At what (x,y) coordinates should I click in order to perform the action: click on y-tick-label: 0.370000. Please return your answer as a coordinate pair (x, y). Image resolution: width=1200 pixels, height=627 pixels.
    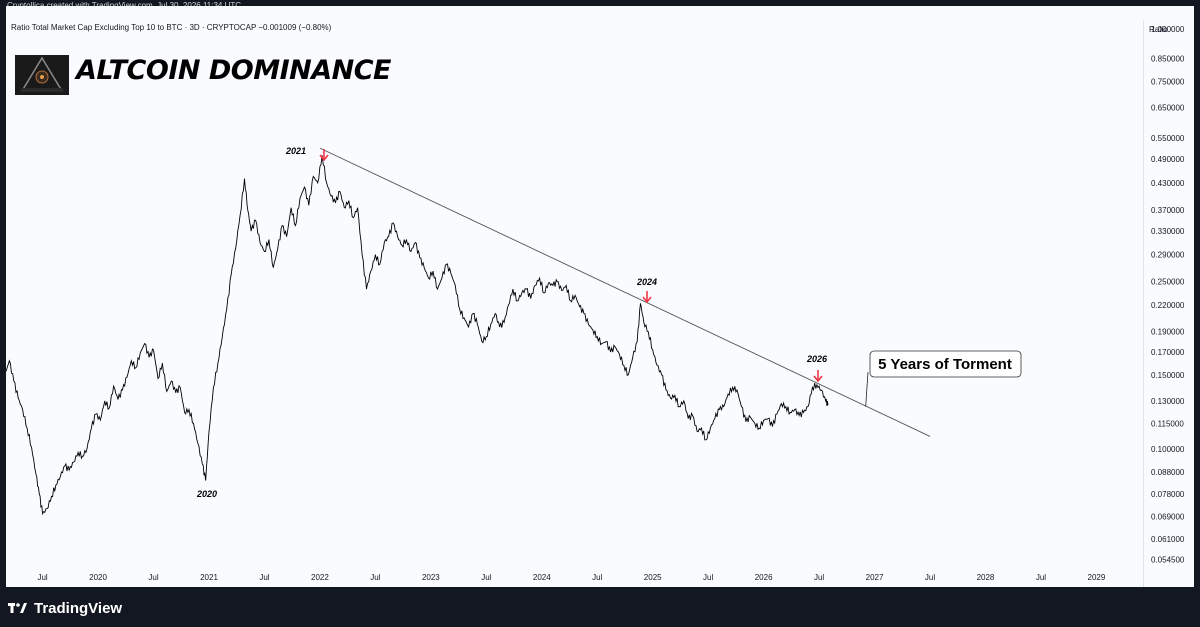
    Looking at the image, I should click on (1168, 210).